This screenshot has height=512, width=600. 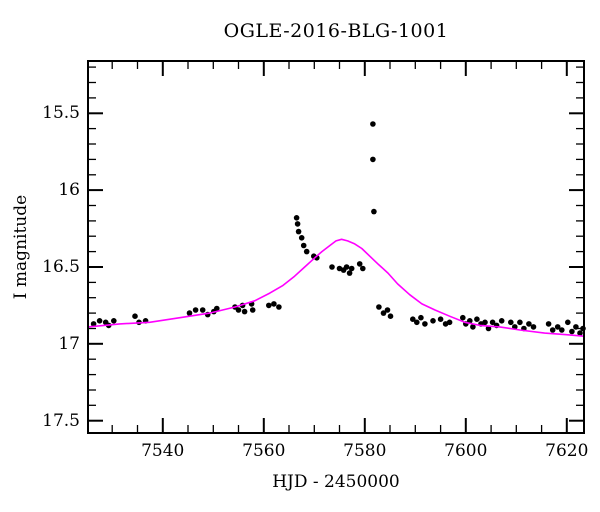 I want to click on y-tick-label: 17.5, so click(x=61, y=420).